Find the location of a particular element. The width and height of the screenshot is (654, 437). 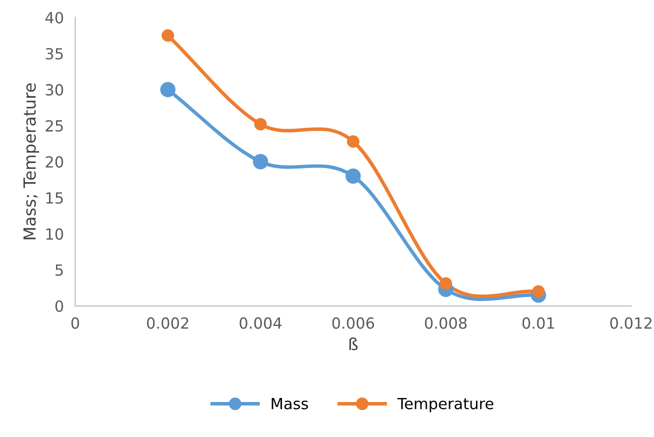

y-tick-label: 40 is located at coordinates (54, 18).